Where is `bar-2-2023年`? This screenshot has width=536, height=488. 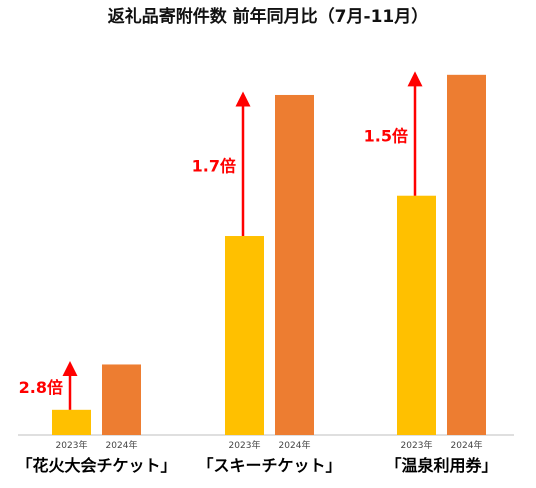
bar-2-2023年 is located at coordinates (244, 335).